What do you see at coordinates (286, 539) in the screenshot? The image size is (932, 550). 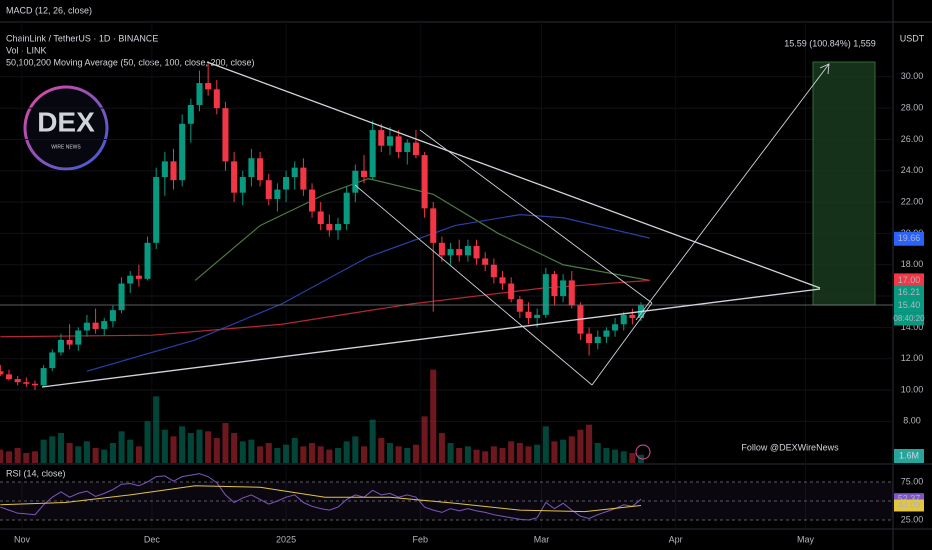 I see `x-tick-label: 2025` at bounding box center [286, 539].